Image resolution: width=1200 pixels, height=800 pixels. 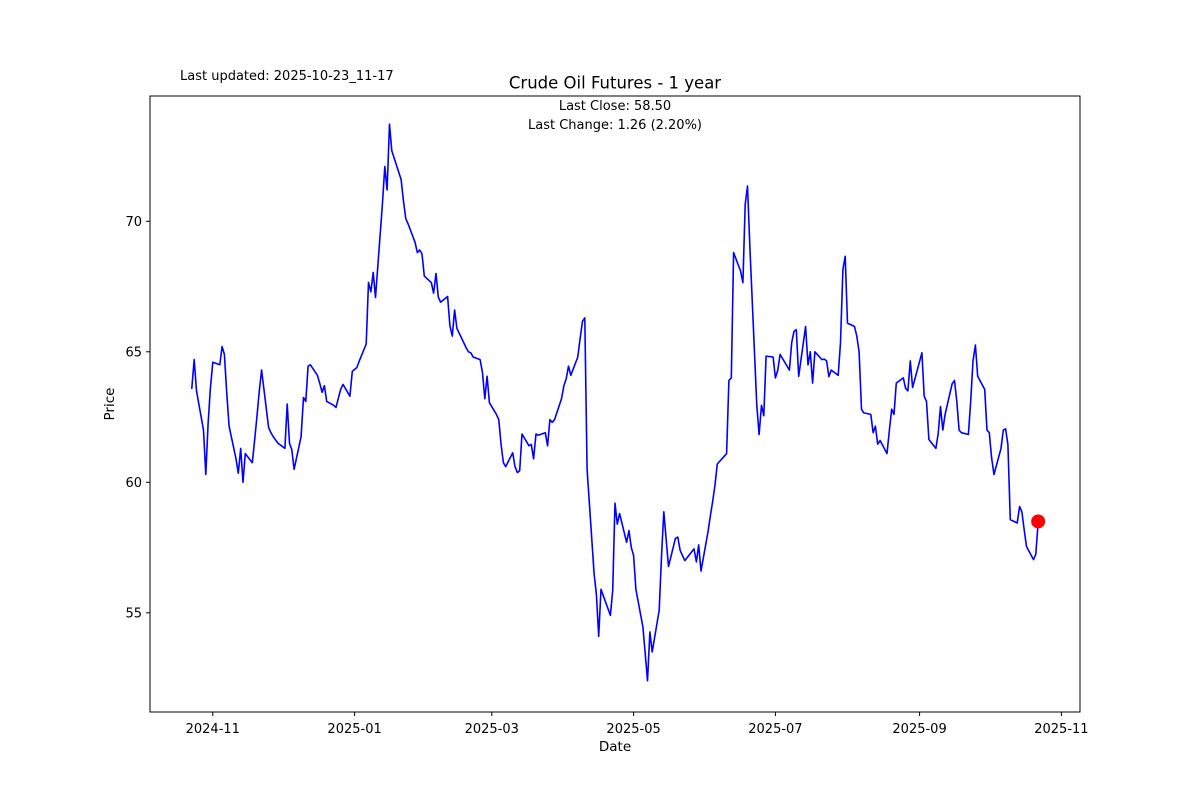 What do you see at coordinates (919, 729) in the screenshot?
I see `x-tick-label: 2025-09` at bounding box center [919, 729].